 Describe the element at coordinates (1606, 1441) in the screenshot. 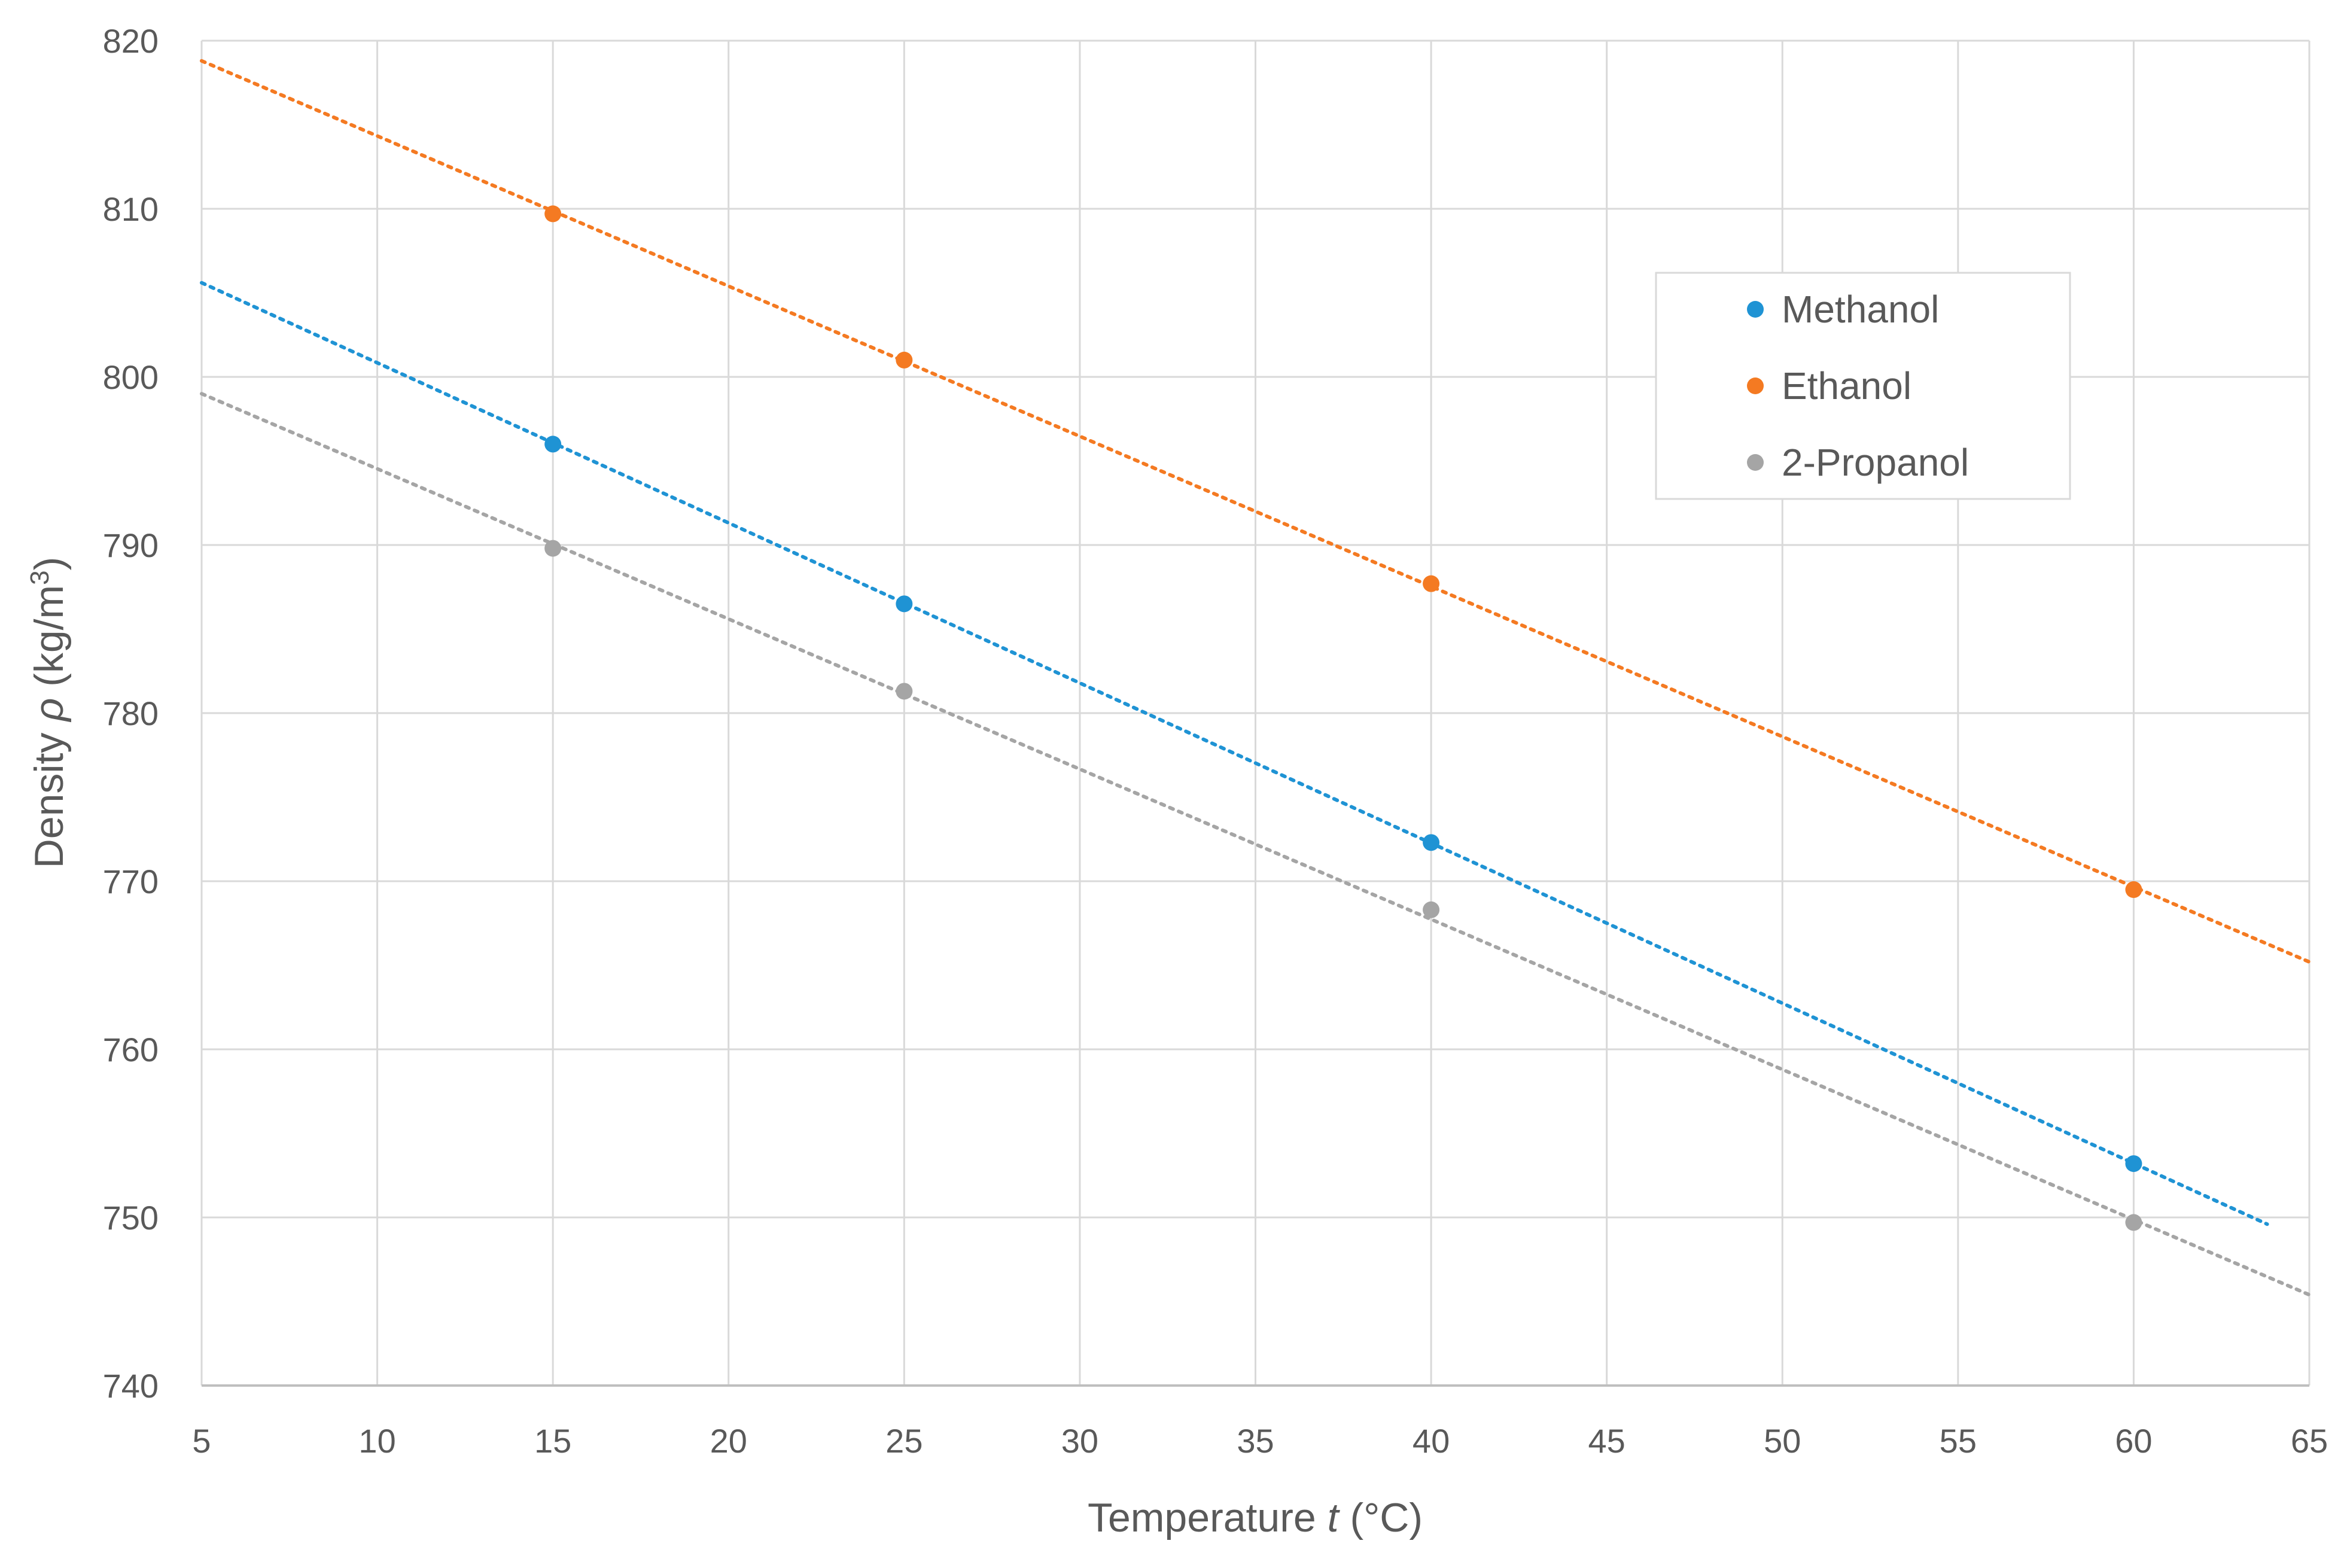

I see `x-tick-label: 45` at that location.